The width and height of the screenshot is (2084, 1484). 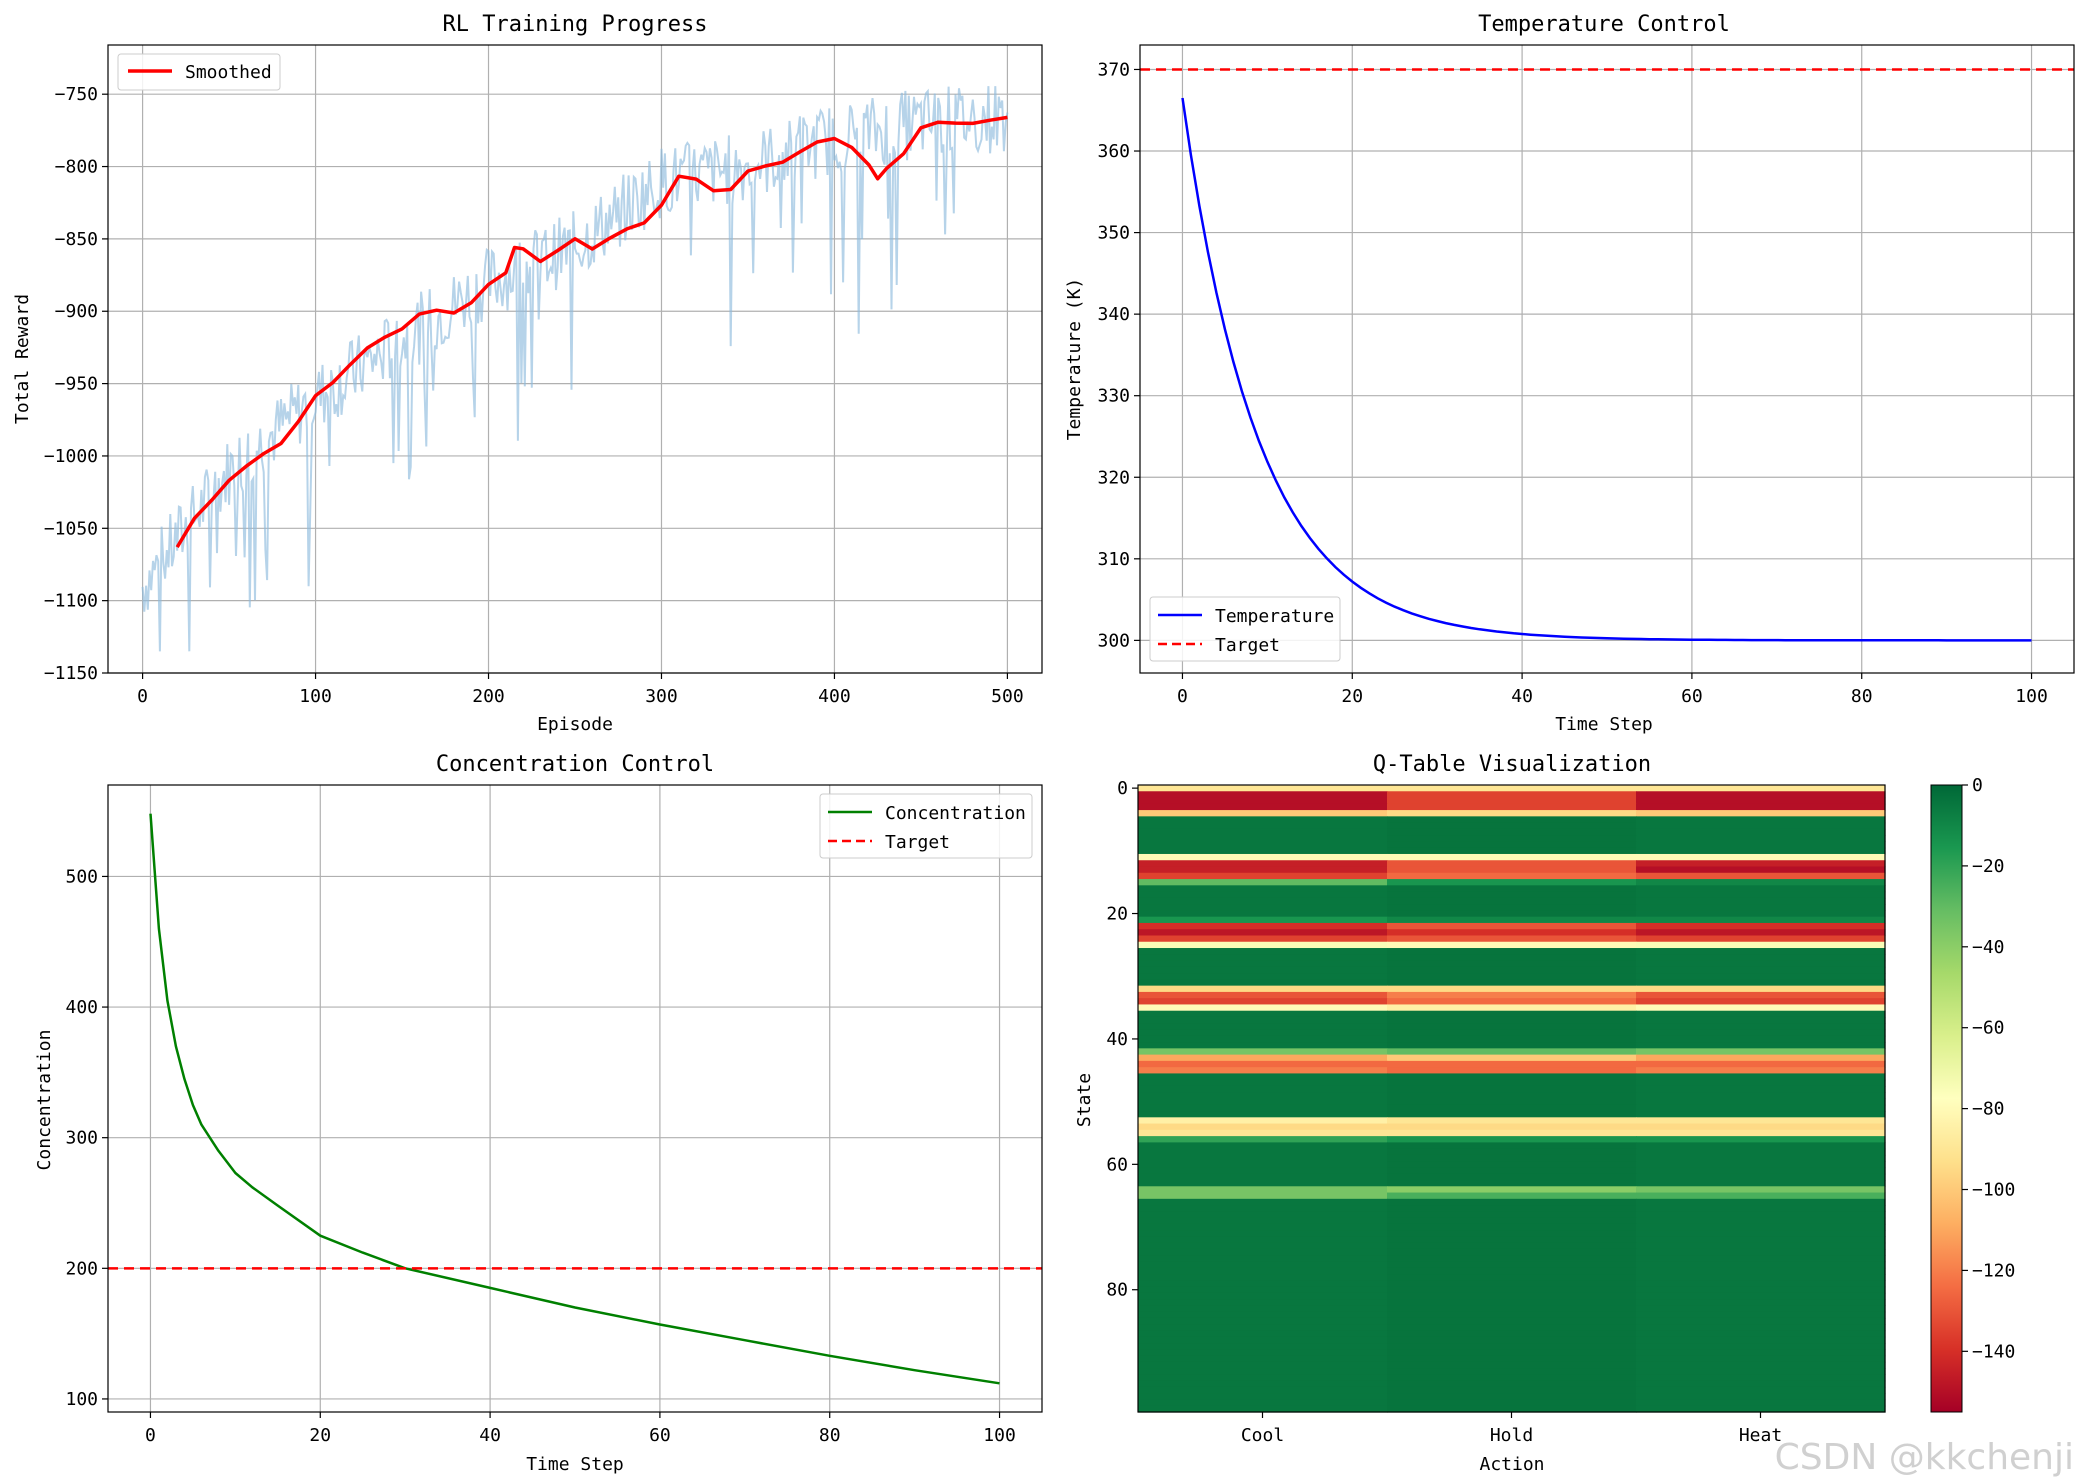 What do you see at coordinates (1245, 629) in the screenshot?
I see `temperature-legend: Temperature Target` at bounding box center [1245, 629].